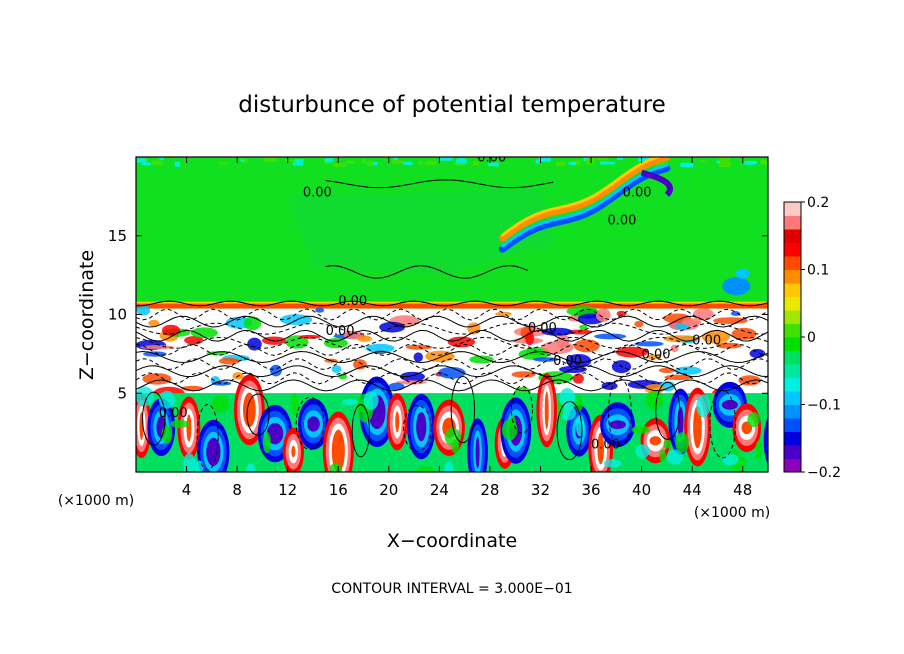  What do you see at coordinates (641, 490) in the screenshot?
I see `x-tick-label: 40` at bounding box center [641, 490].